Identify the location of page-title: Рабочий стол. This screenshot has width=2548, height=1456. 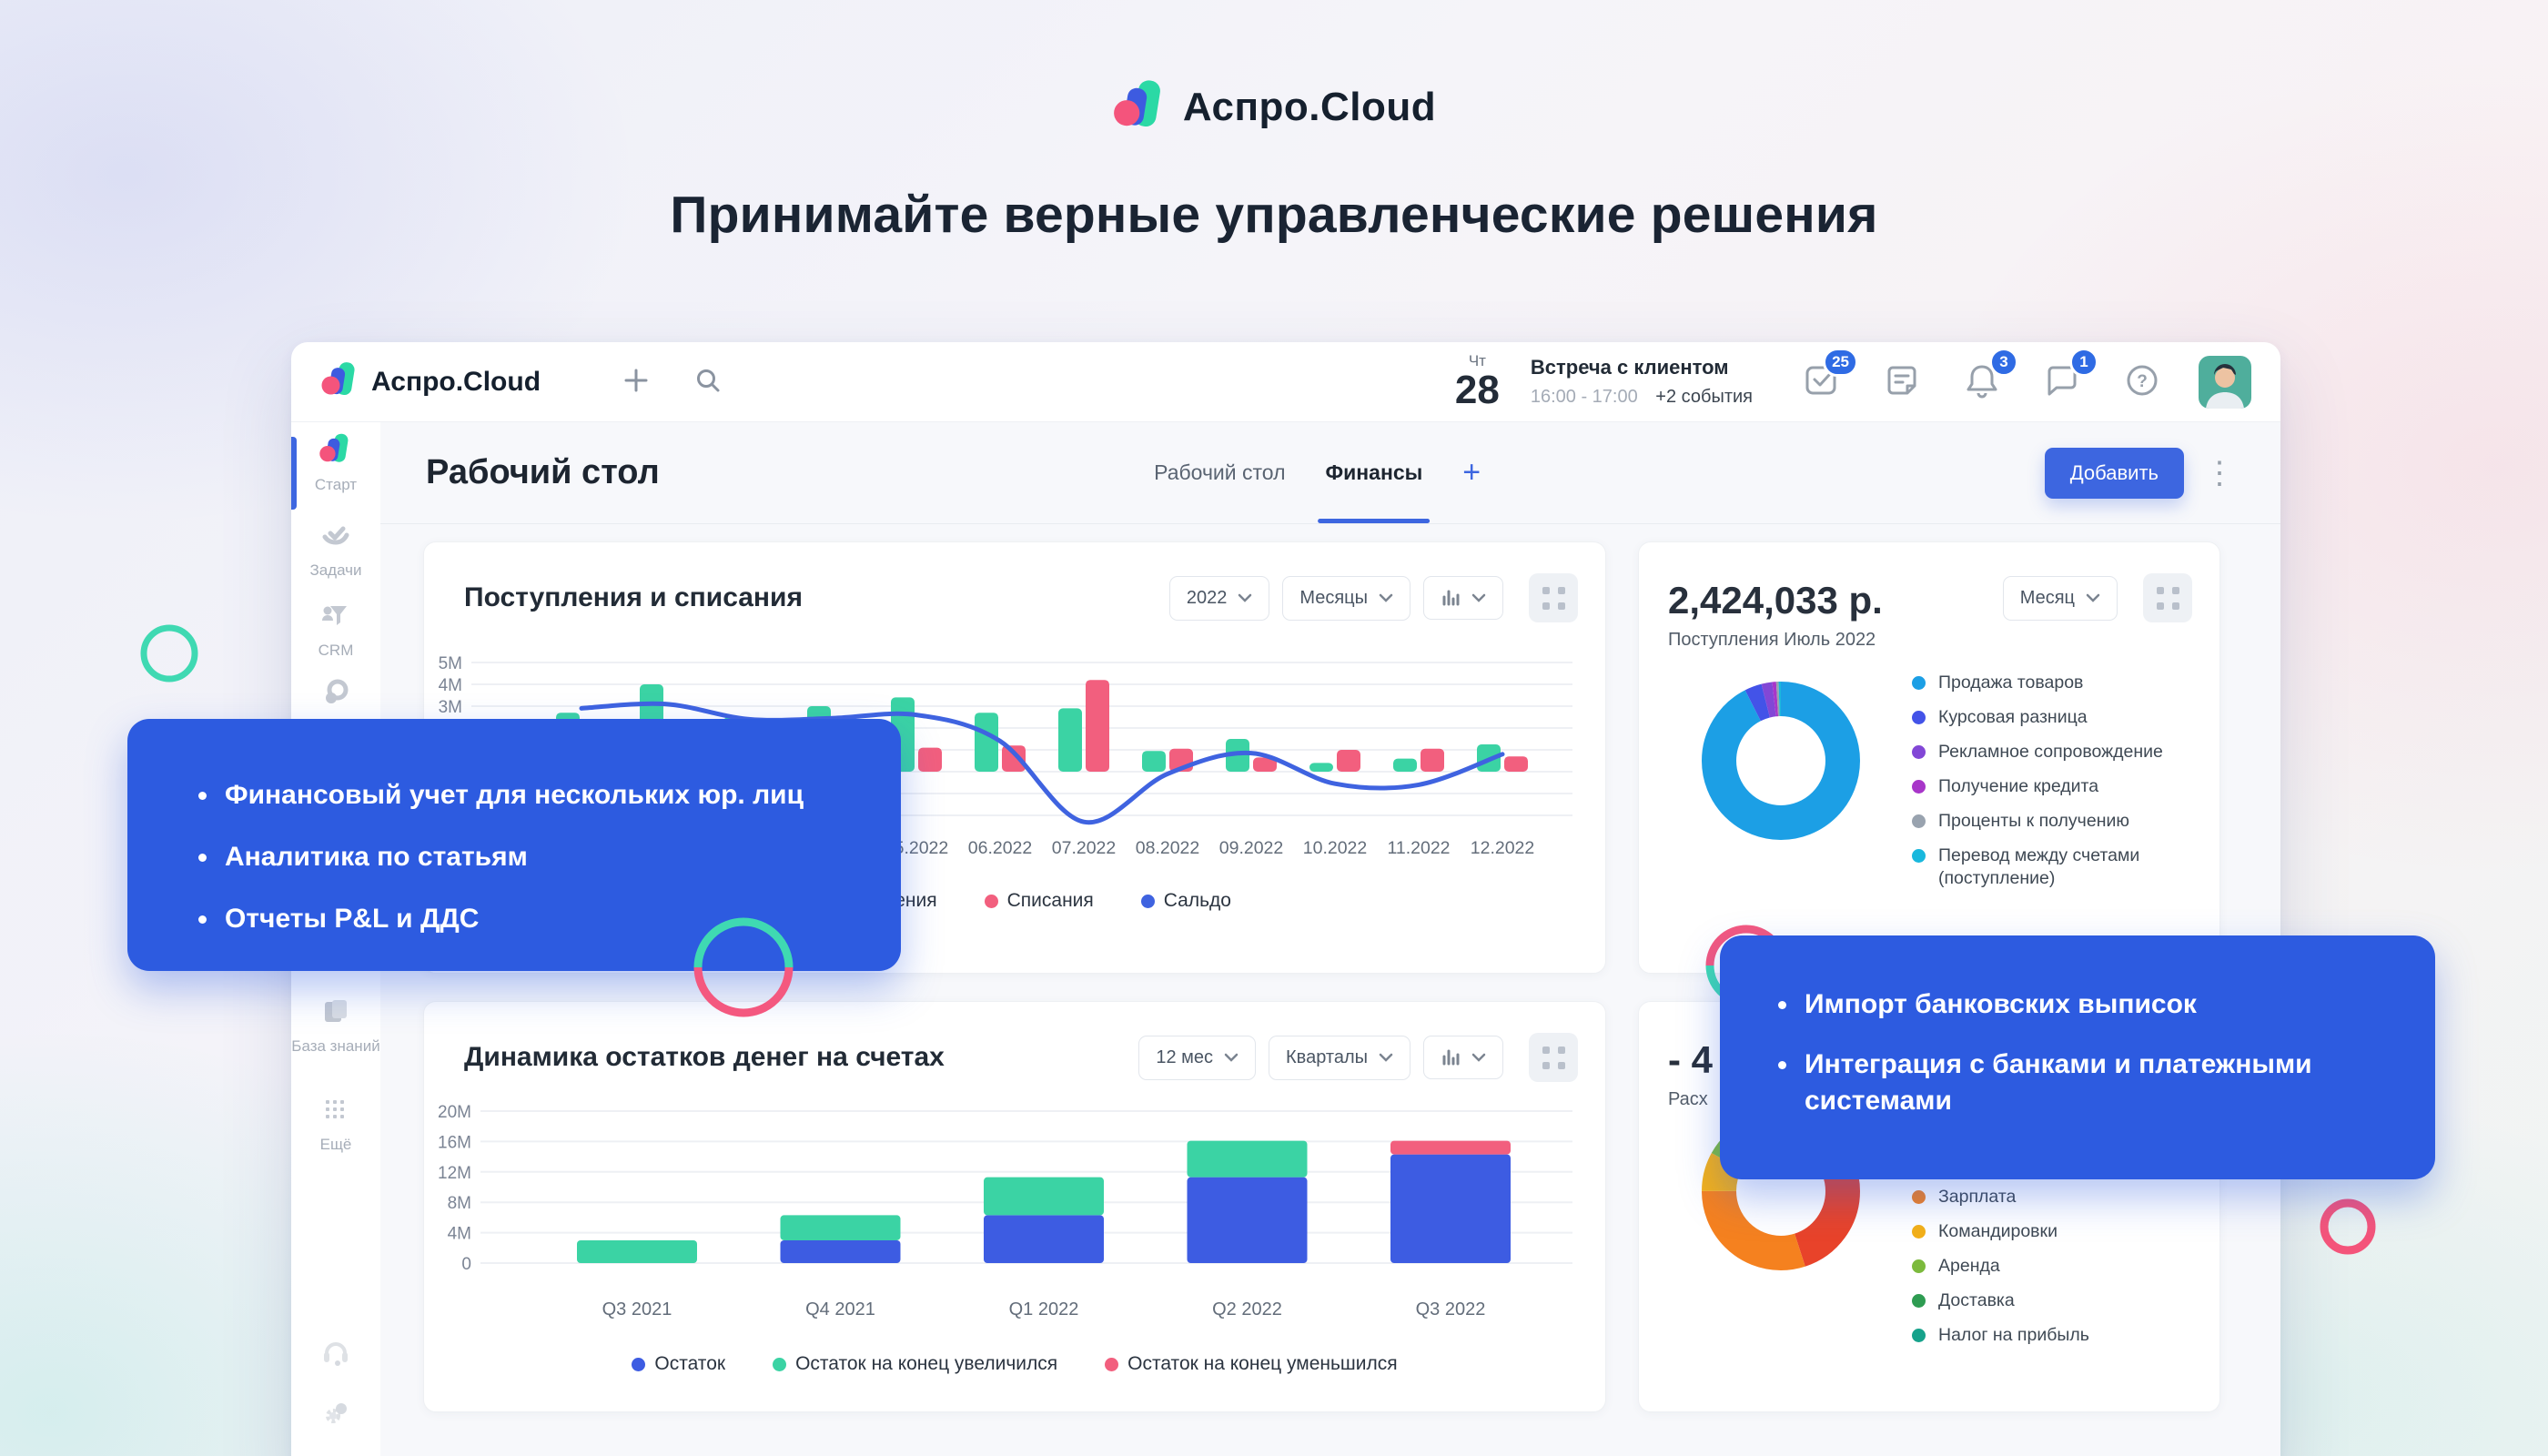
(543, 472).